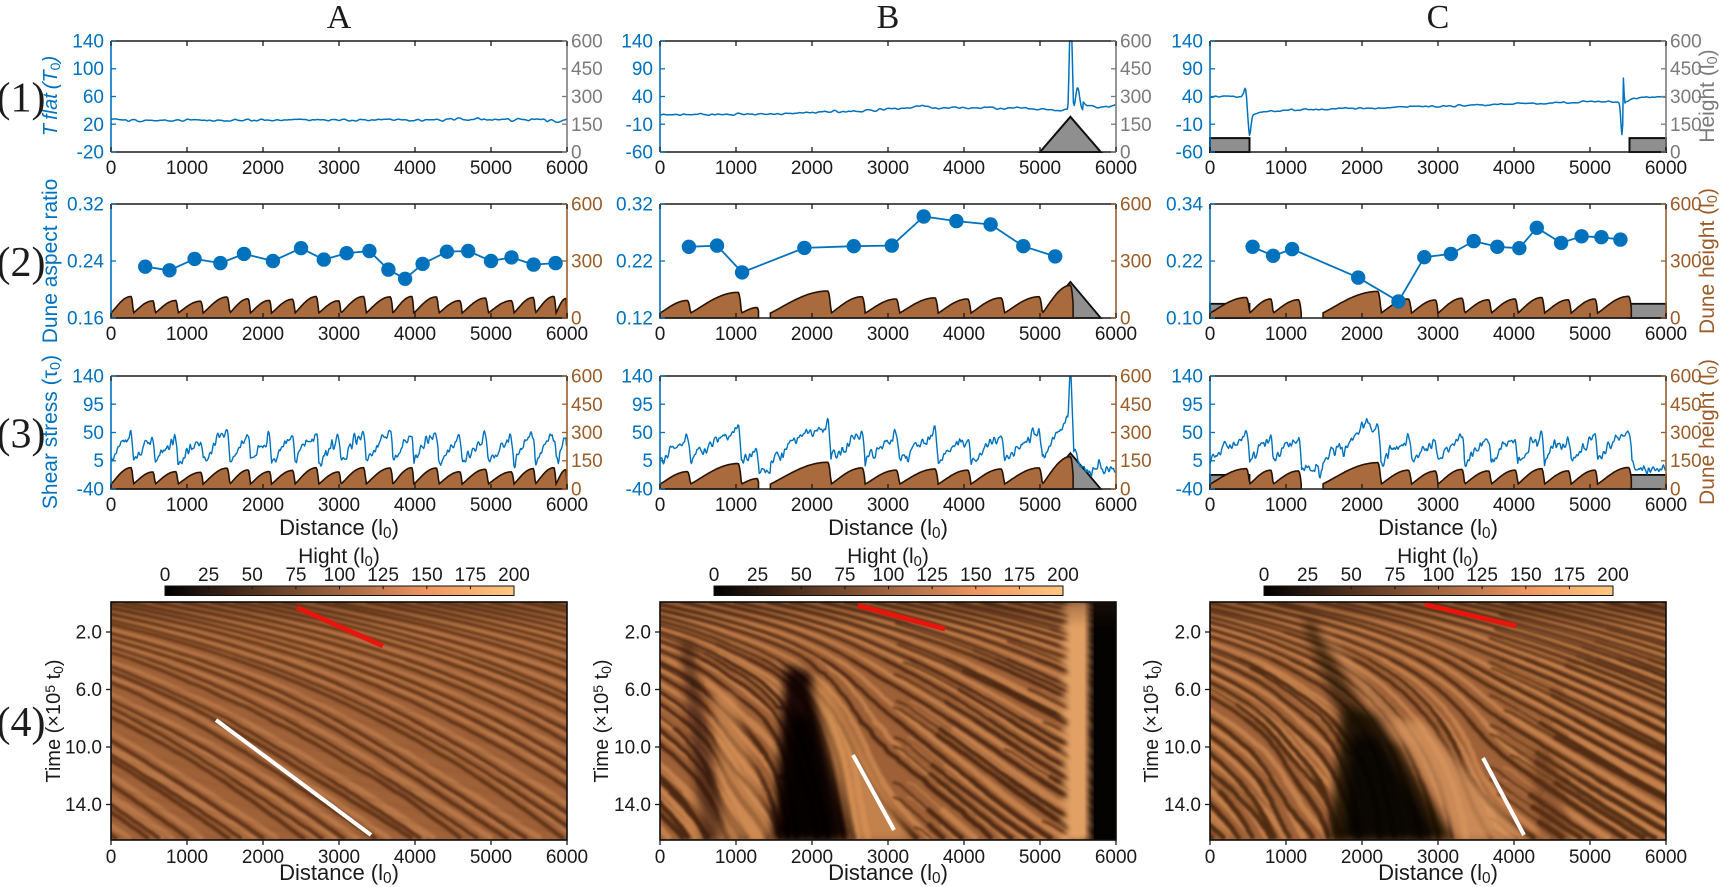 Image resolution: width=1730 pixels, height=887 pixels. I want to click on svg-text: 75, so click(295, 575).